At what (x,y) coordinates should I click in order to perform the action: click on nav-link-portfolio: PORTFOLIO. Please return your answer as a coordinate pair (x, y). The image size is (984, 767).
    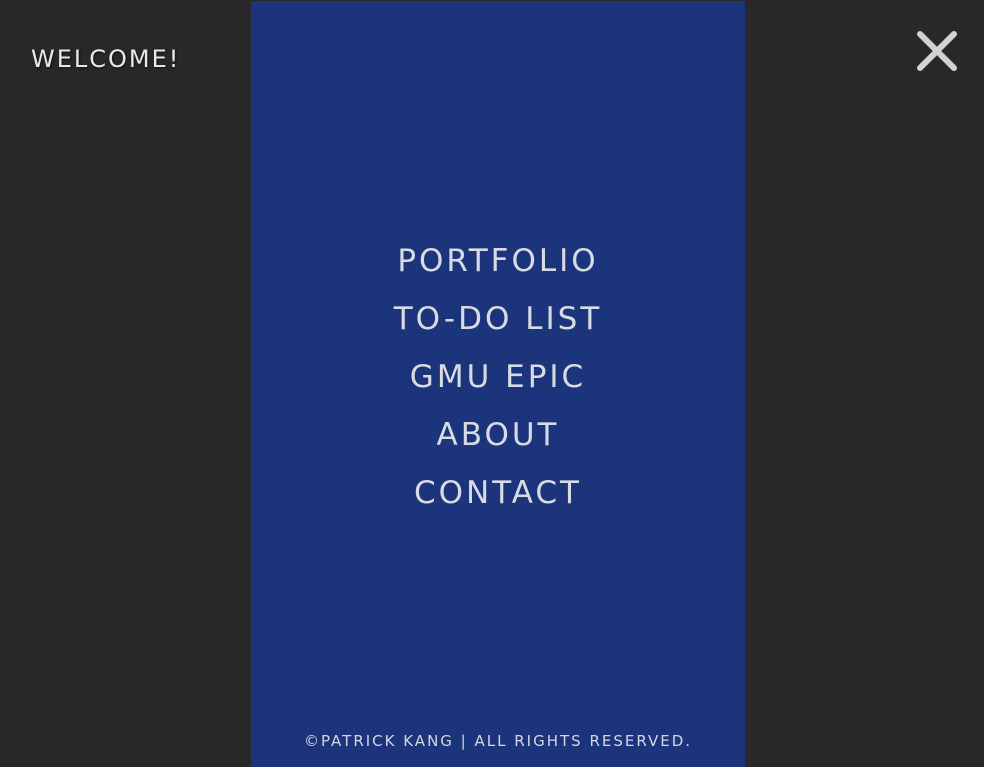
    Looking at the image, I should click on (498, 261).